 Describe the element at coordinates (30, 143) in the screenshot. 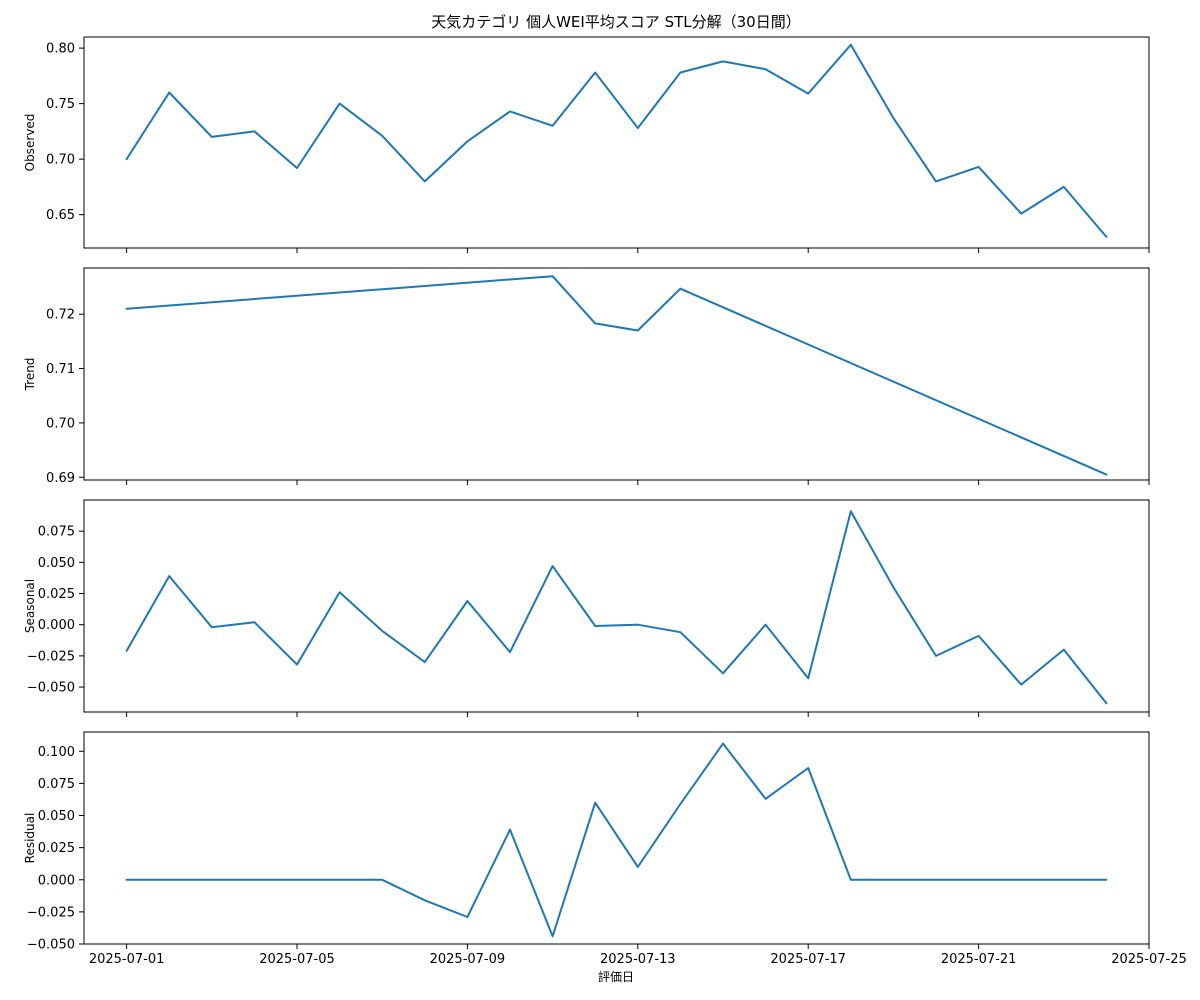

I see `observed-ylabel: Observed` at that location.